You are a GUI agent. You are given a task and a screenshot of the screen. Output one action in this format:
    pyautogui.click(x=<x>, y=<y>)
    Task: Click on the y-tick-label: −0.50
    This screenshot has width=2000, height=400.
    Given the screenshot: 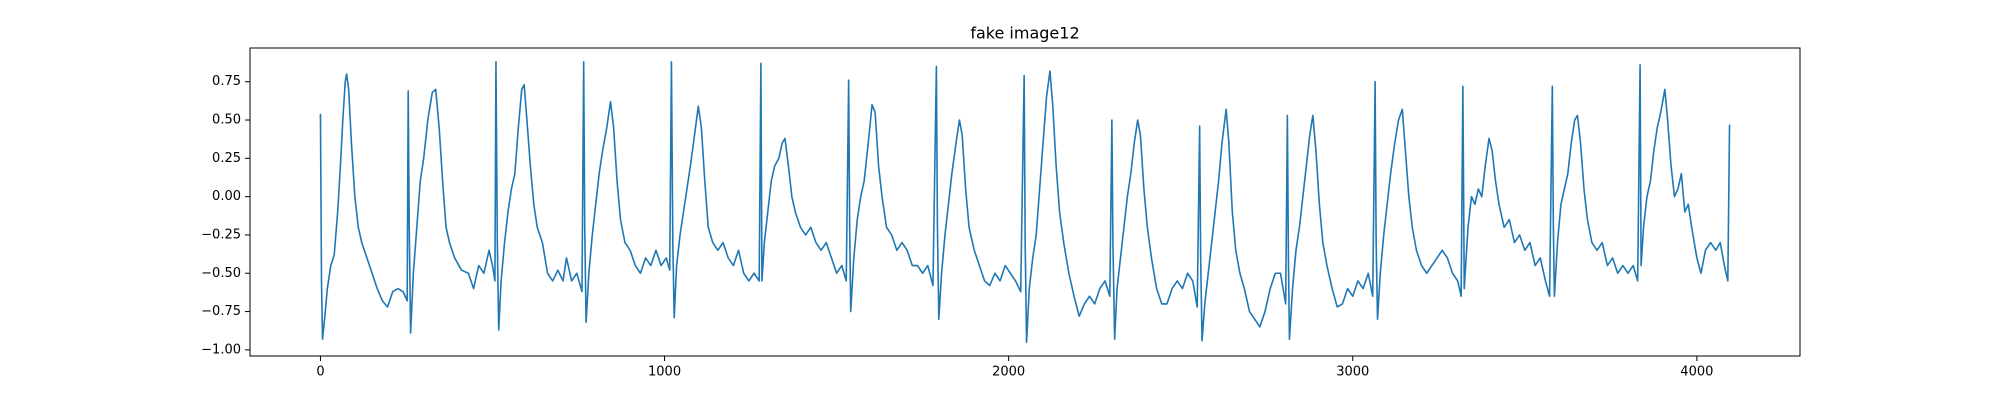 What is the action you would take?
    pyautogui.click(x=221, y=273)
    